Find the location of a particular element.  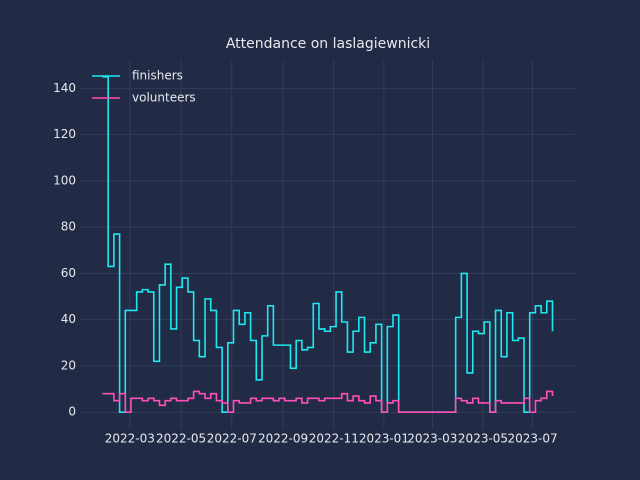

x-tick-label: 2022-03 is located at coordinates (130, 439).